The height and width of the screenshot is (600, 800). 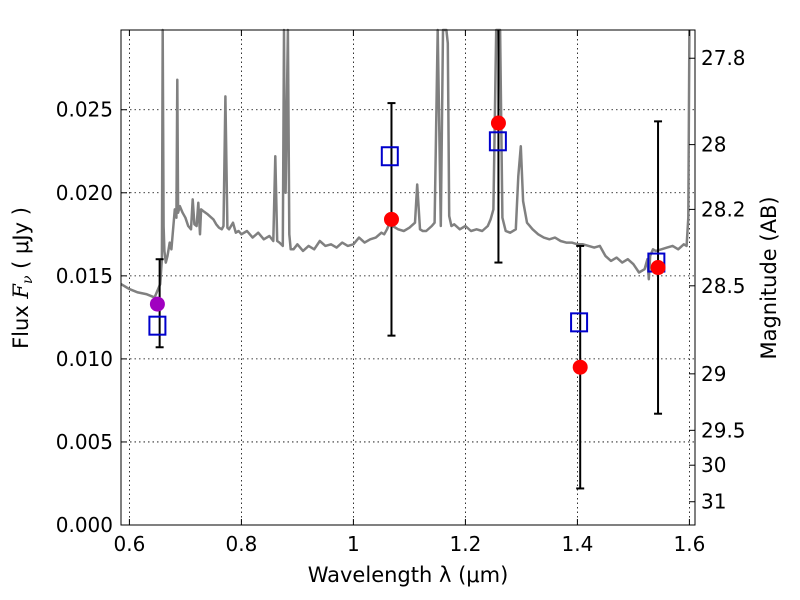 I want to click on y-tick-label: 0.010, so click(x=84, y=359).